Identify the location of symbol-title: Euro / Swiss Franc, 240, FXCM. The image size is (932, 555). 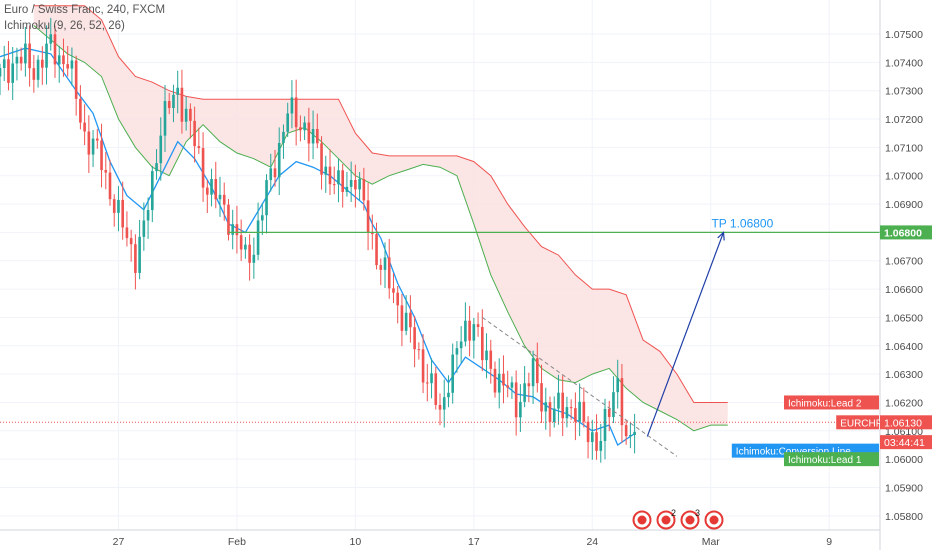
(85, 10).